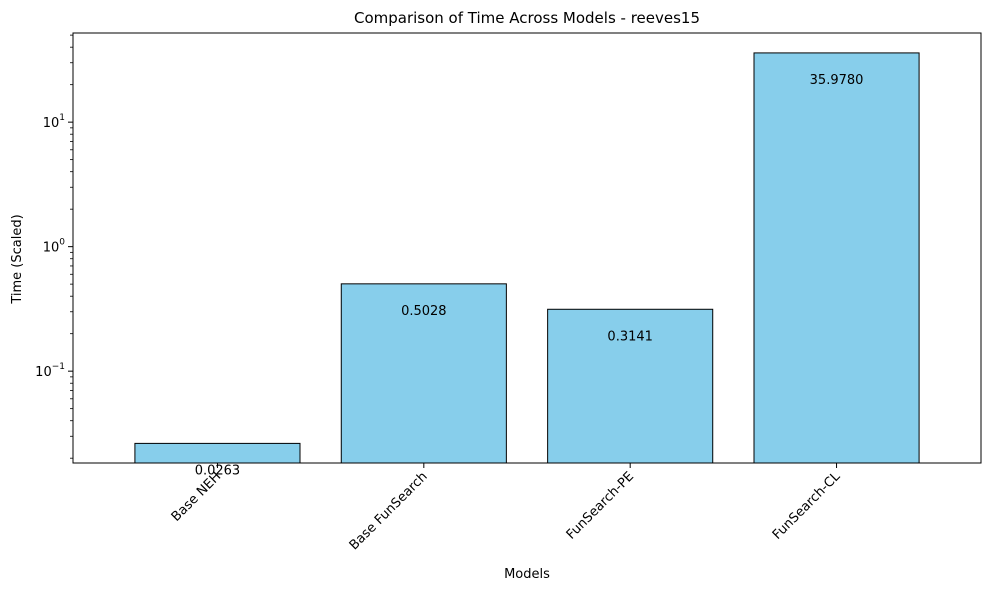 The image size is (989, 590). I want to click on data-label-1: 0.5028, so click(424, 311).